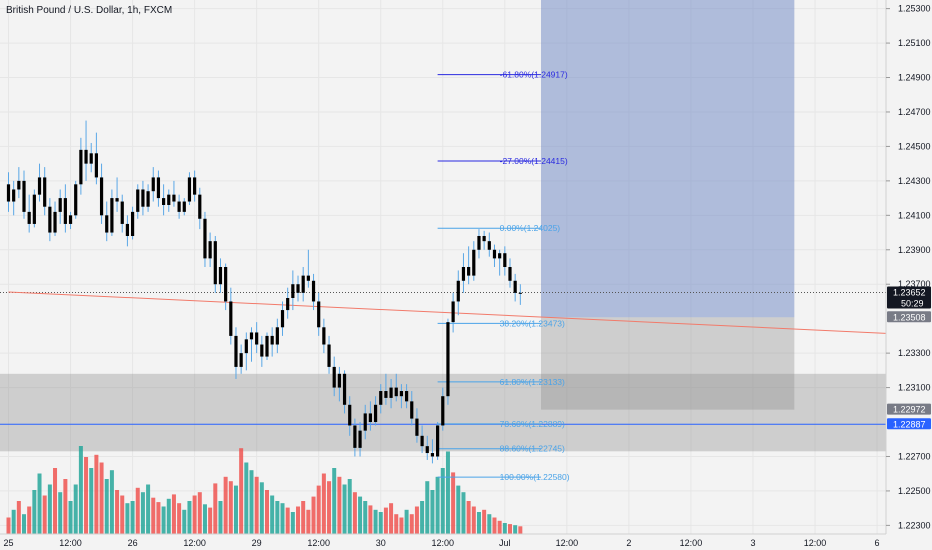  I want to click on fib-label: -27.00%(1.24415), so click(534, 161).